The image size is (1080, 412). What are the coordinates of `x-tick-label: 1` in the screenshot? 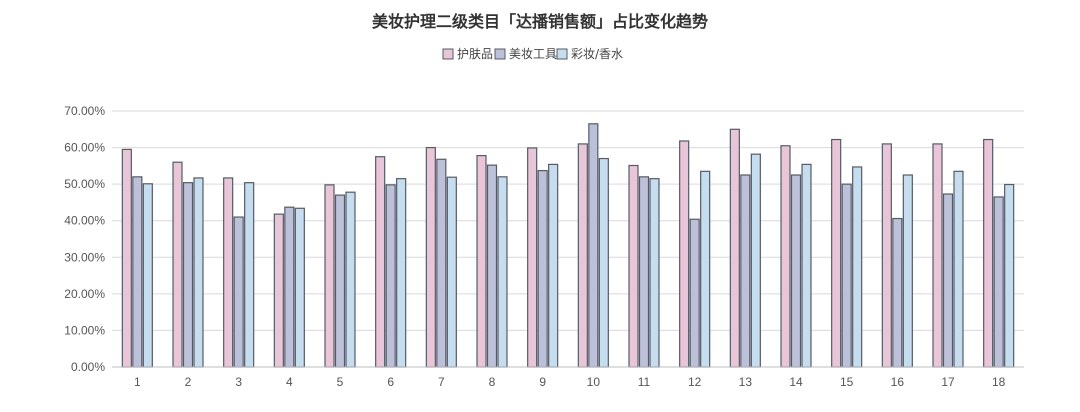 It's located at (137, 382).